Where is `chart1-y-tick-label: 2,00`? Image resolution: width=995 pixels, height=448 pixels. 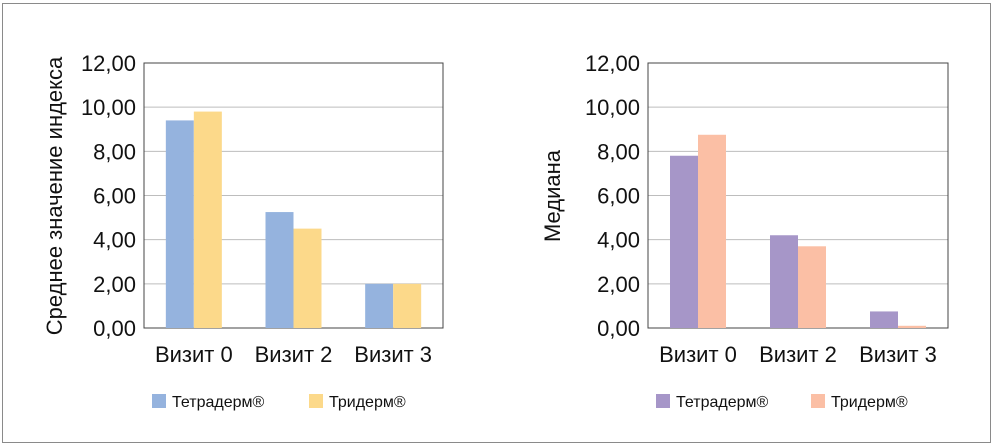 chart1-y-tick-label: 2,00 is located at coordinates (114, 284).